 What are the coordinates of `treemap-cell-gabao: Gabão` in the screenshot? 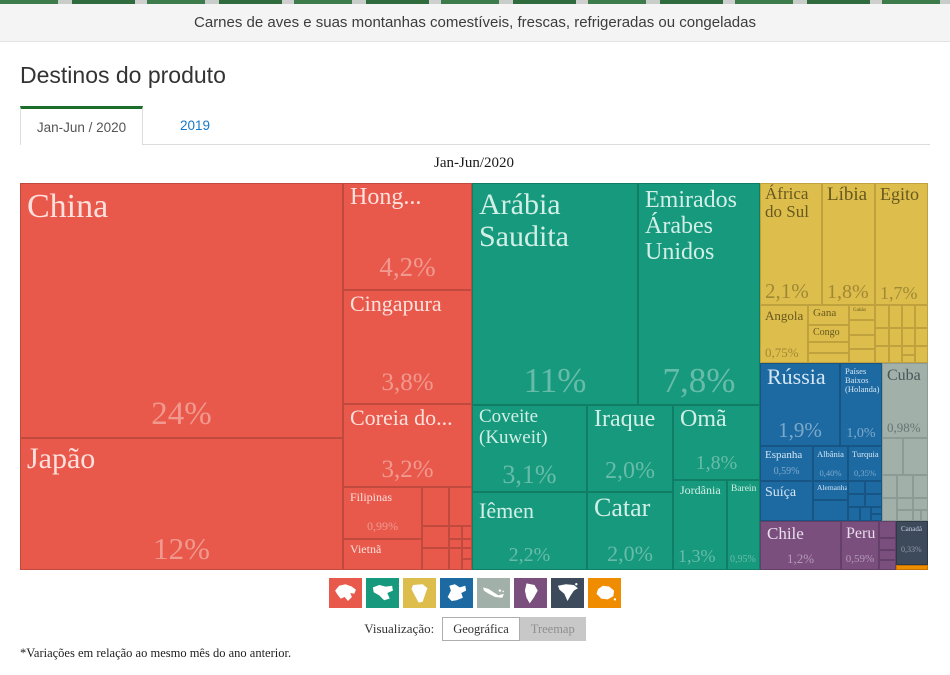 It's located at (862, 312).